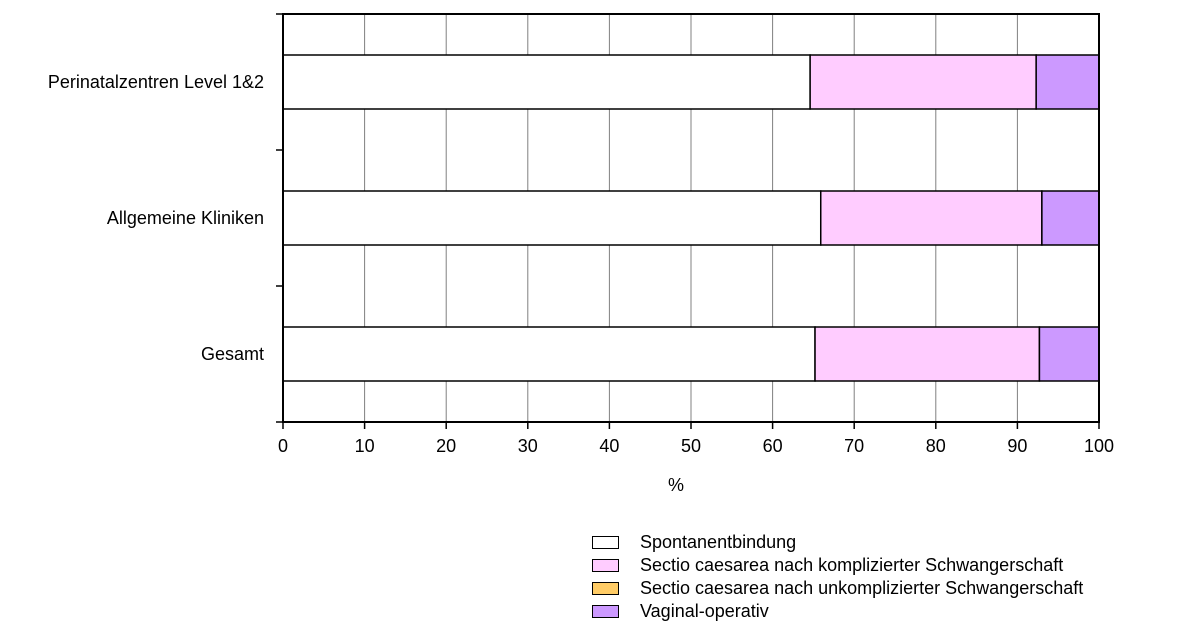 Image resolution: width=1177 pixels, height=637 pixels. Describe the element at coordinates (936, 446) in the screenshot. I see `x-tick-label: 80` at that location.